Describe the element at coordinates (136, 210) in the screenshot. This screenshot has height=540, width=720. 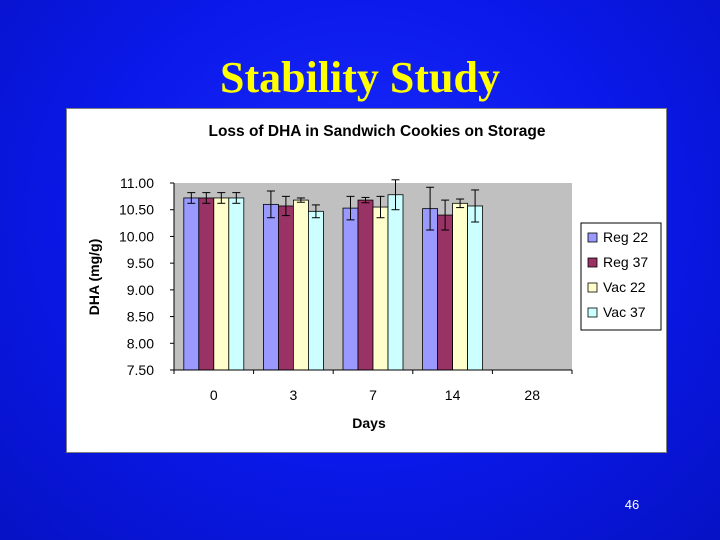
I see `y-tick-label: 10.50` at that location.